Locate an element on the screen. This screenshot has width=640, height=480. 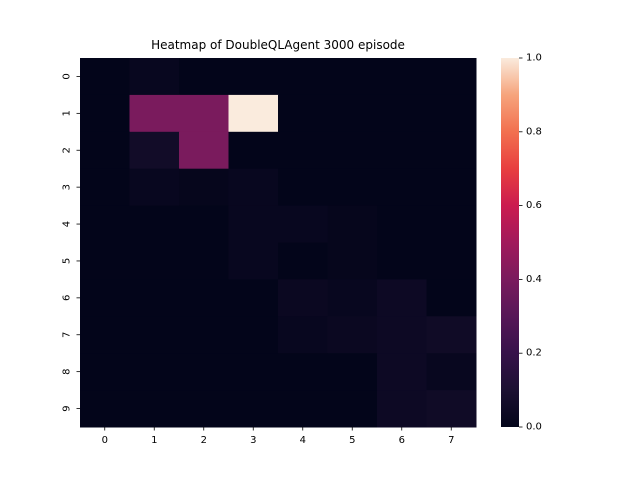
heatmap-cell-r4-c4 is located at coordinates (303, 224).